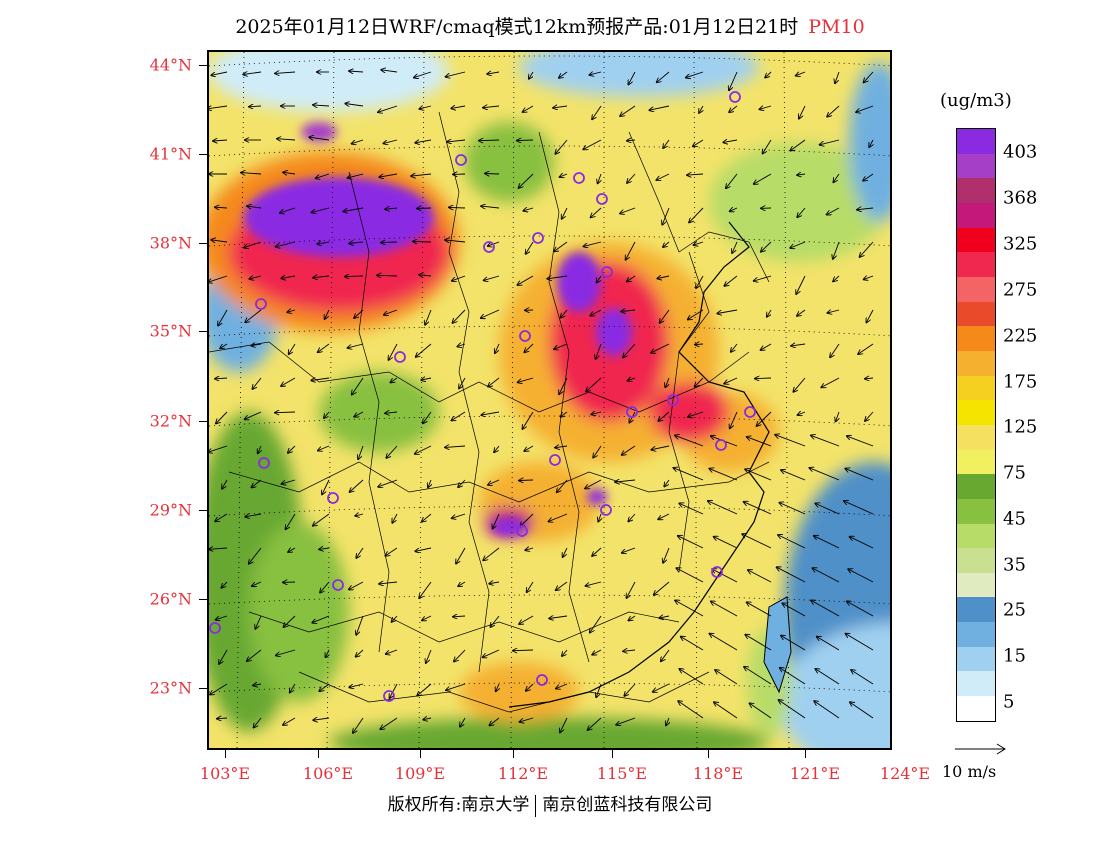 Image resolution: width=1100 pixels, height=850 pixels. What do you see at coordinates (170, 421) in the screenshot?
I see `lat-label: 32°N` at bounding box center [170, 421].